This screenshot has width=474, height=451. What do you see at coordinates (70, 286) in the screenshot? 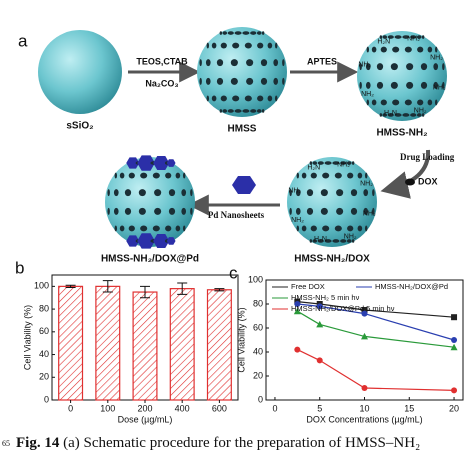
I see `error-bar` at bounding box center [70, 286].